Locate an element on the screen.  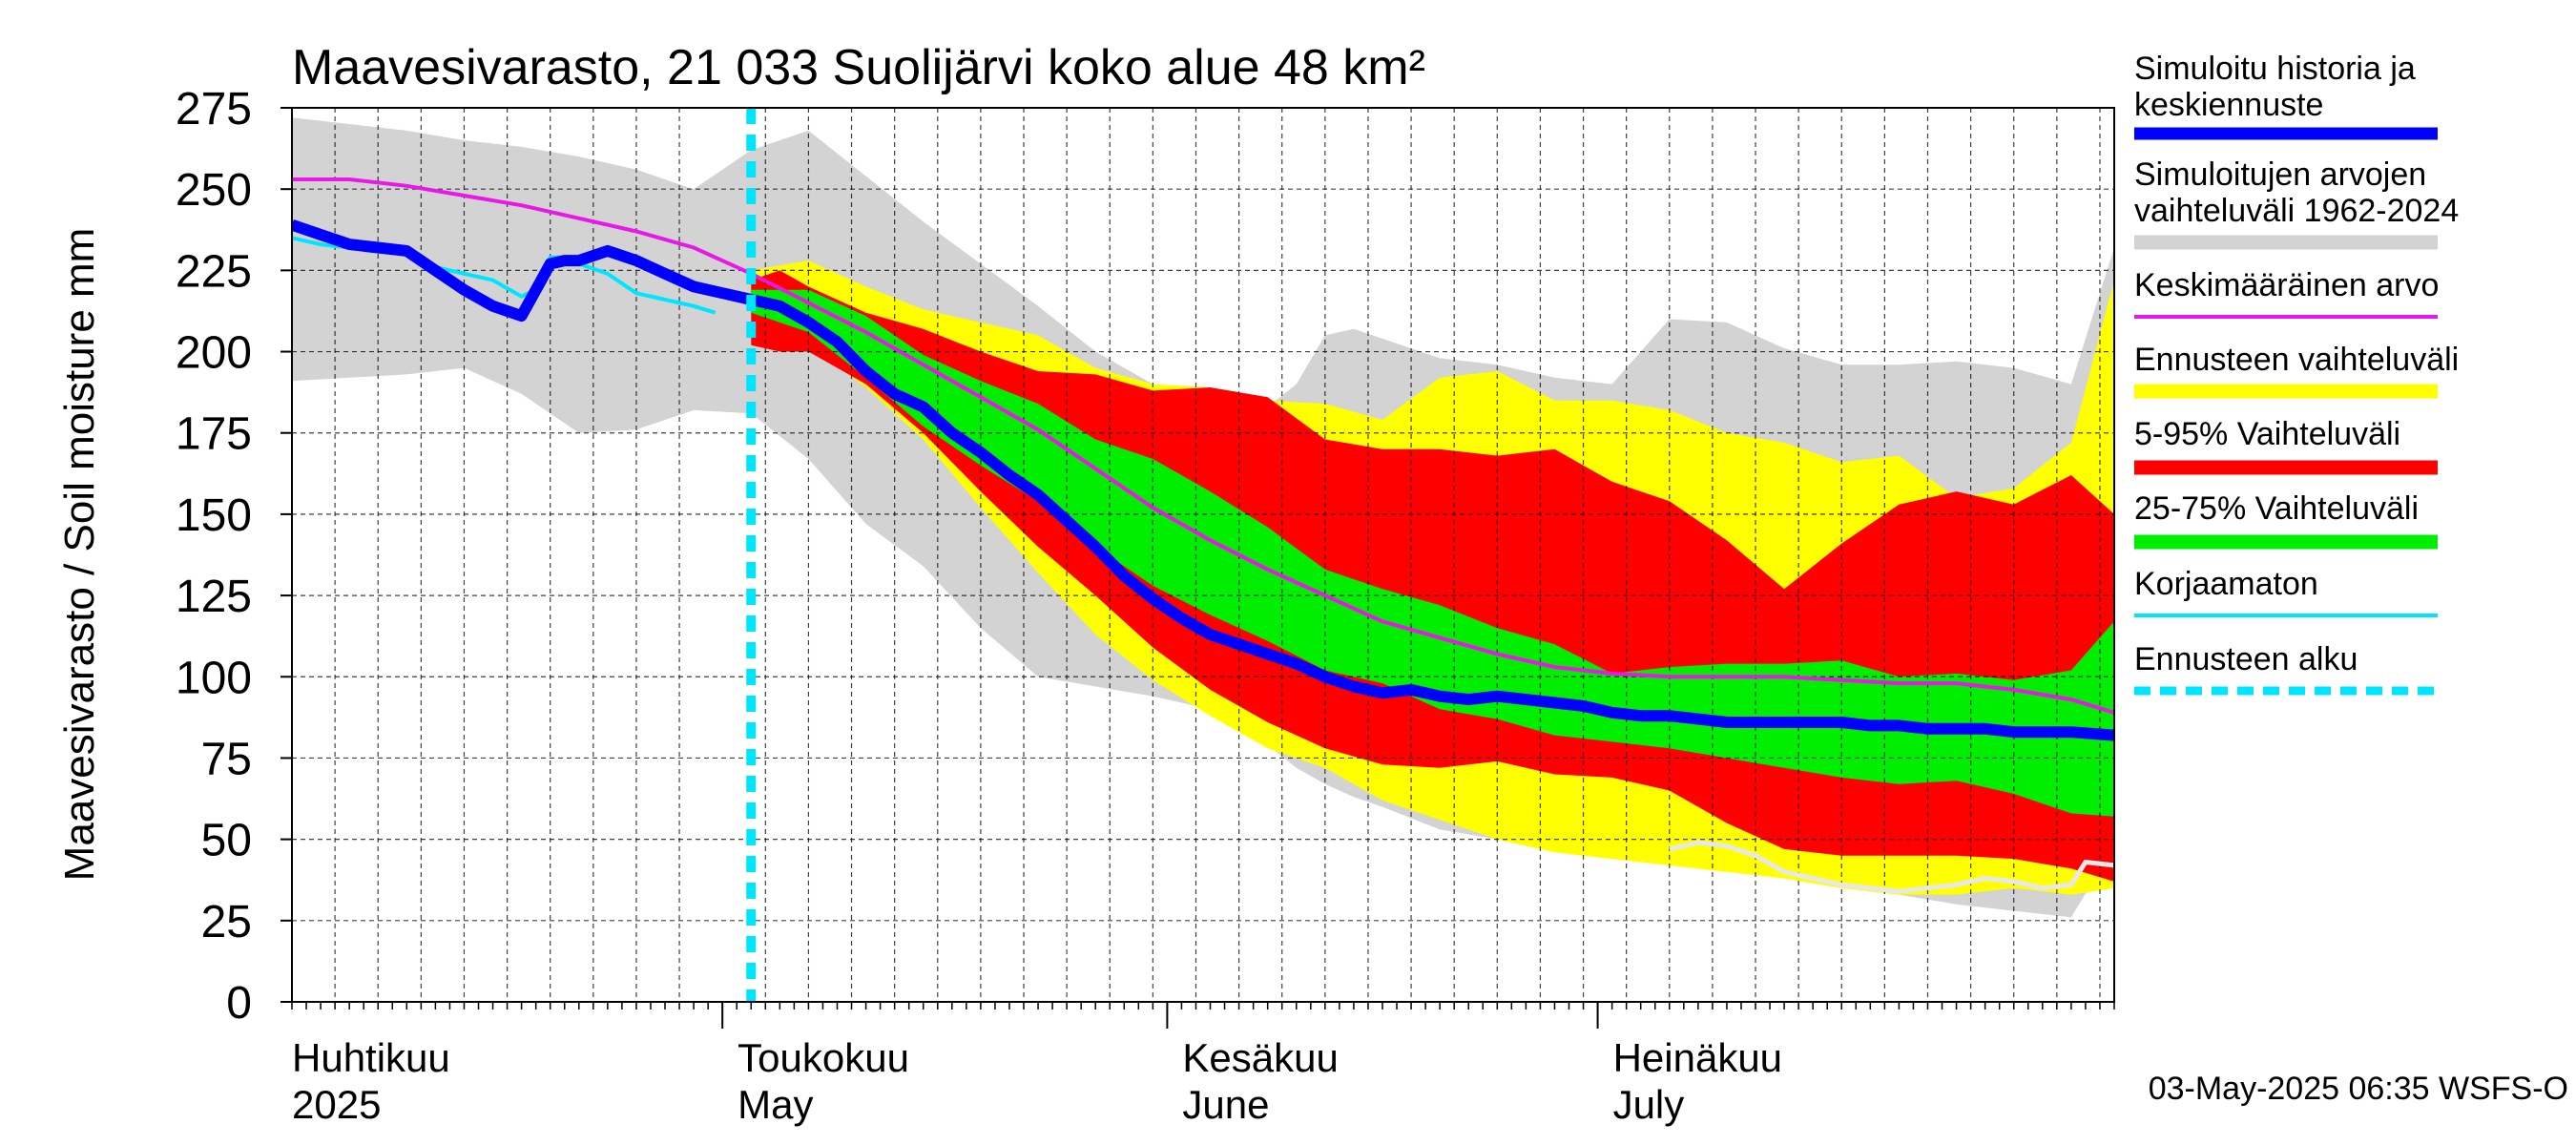
legend-label-p25_75: 25-75% Vaihteluväli is located at coordinates (2276, 508).